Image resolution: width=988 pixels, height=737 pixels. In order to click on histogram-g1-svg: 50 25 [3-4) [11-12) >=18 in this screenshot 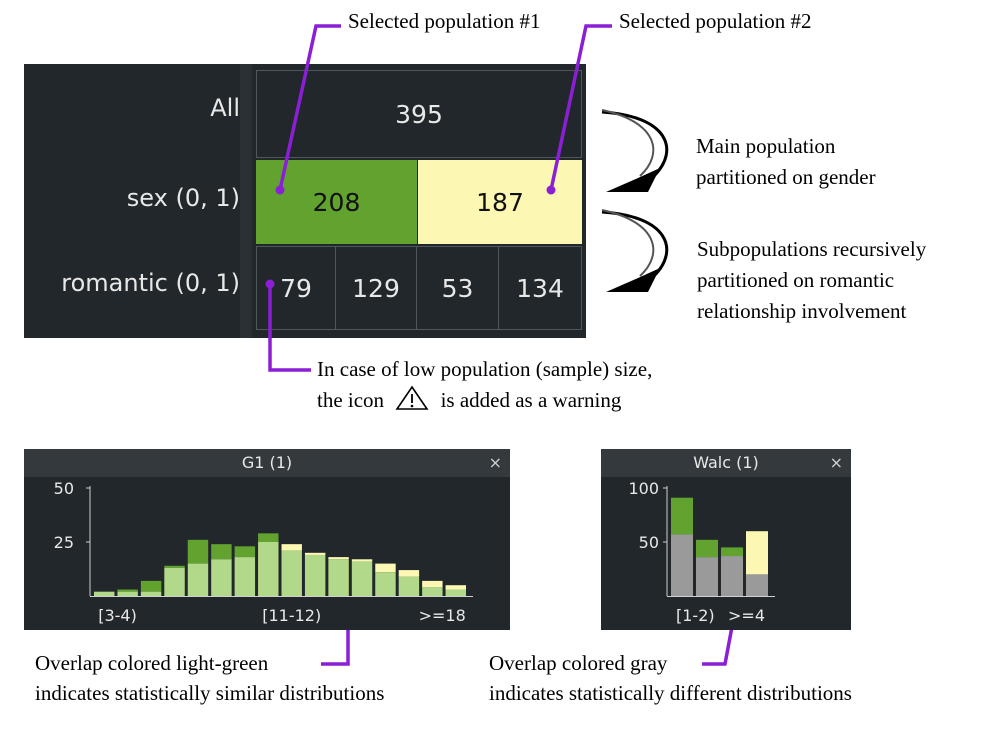, I will do `click(263, 552)`.